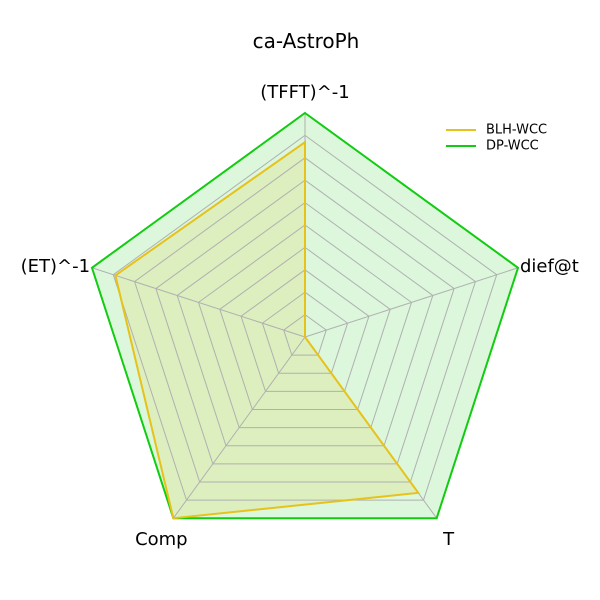  What do you see at coordinates (304, 92) in the screenshot?
I see `axis-label: (TFFT)^-1` at bounding box center [304, 92].